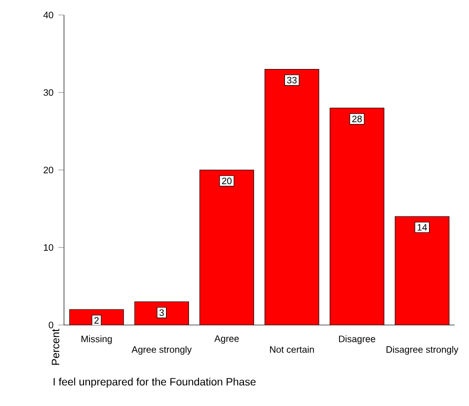  What do you see at coordinates (357, 119) in the screenshot?
I see `data-label: 28` at bounding box center [357, 119].